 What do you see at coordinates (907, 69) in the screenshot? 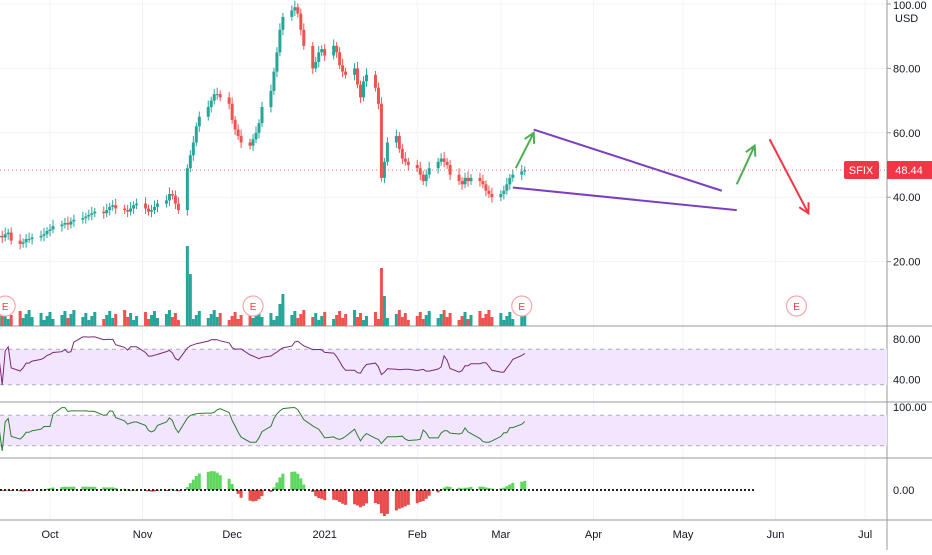
I see `price-tick-label: 80.00` at bounding box center [907, 69].